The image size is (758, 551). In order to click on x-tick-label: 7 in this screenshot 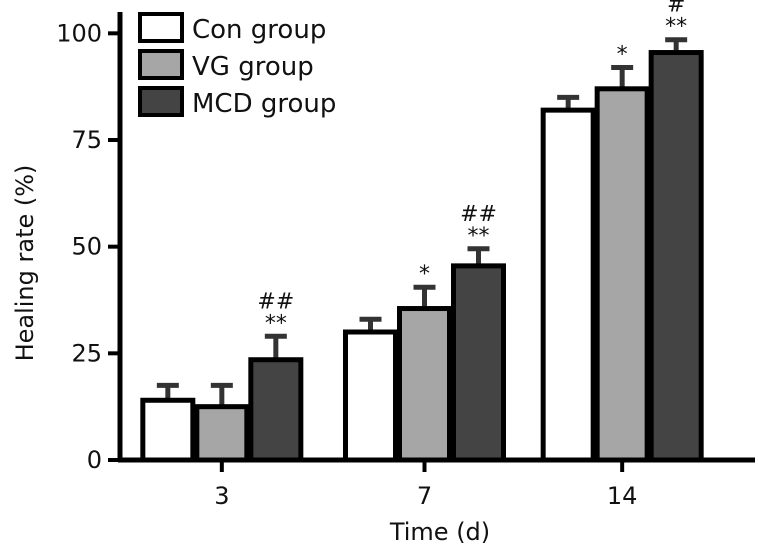, I will do `click(424, 496)`.